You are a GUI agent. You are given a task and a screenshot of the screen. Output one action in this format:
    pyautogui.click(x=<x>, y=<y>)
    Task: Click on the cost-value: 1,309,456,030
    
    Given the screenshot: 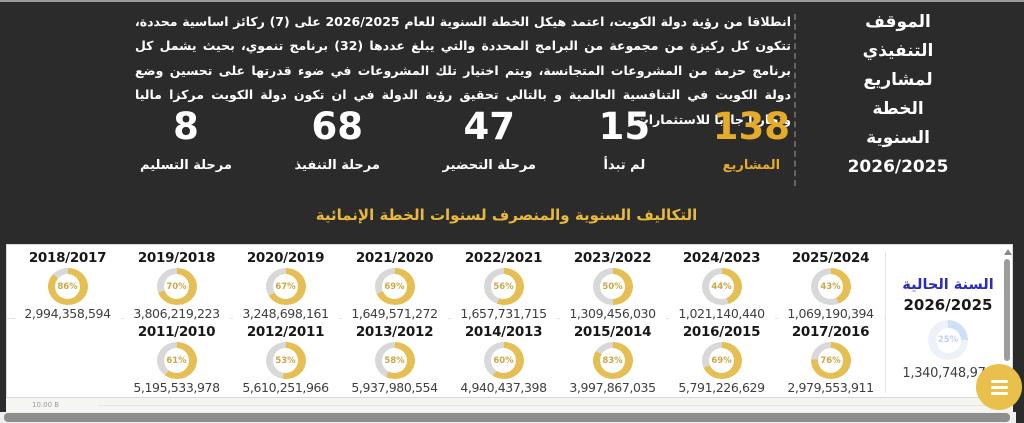 What is the action you would take?
    pyautogui.click(x=612, y=313)
    